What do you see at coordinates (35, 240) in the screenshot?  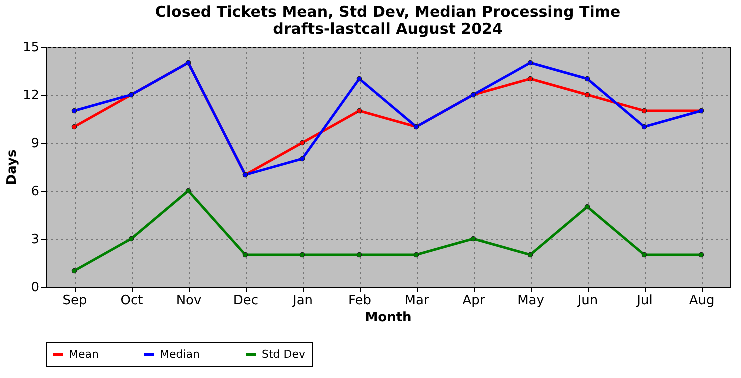 I see `y-tick-label: 3` at bounding box center [35, 240].